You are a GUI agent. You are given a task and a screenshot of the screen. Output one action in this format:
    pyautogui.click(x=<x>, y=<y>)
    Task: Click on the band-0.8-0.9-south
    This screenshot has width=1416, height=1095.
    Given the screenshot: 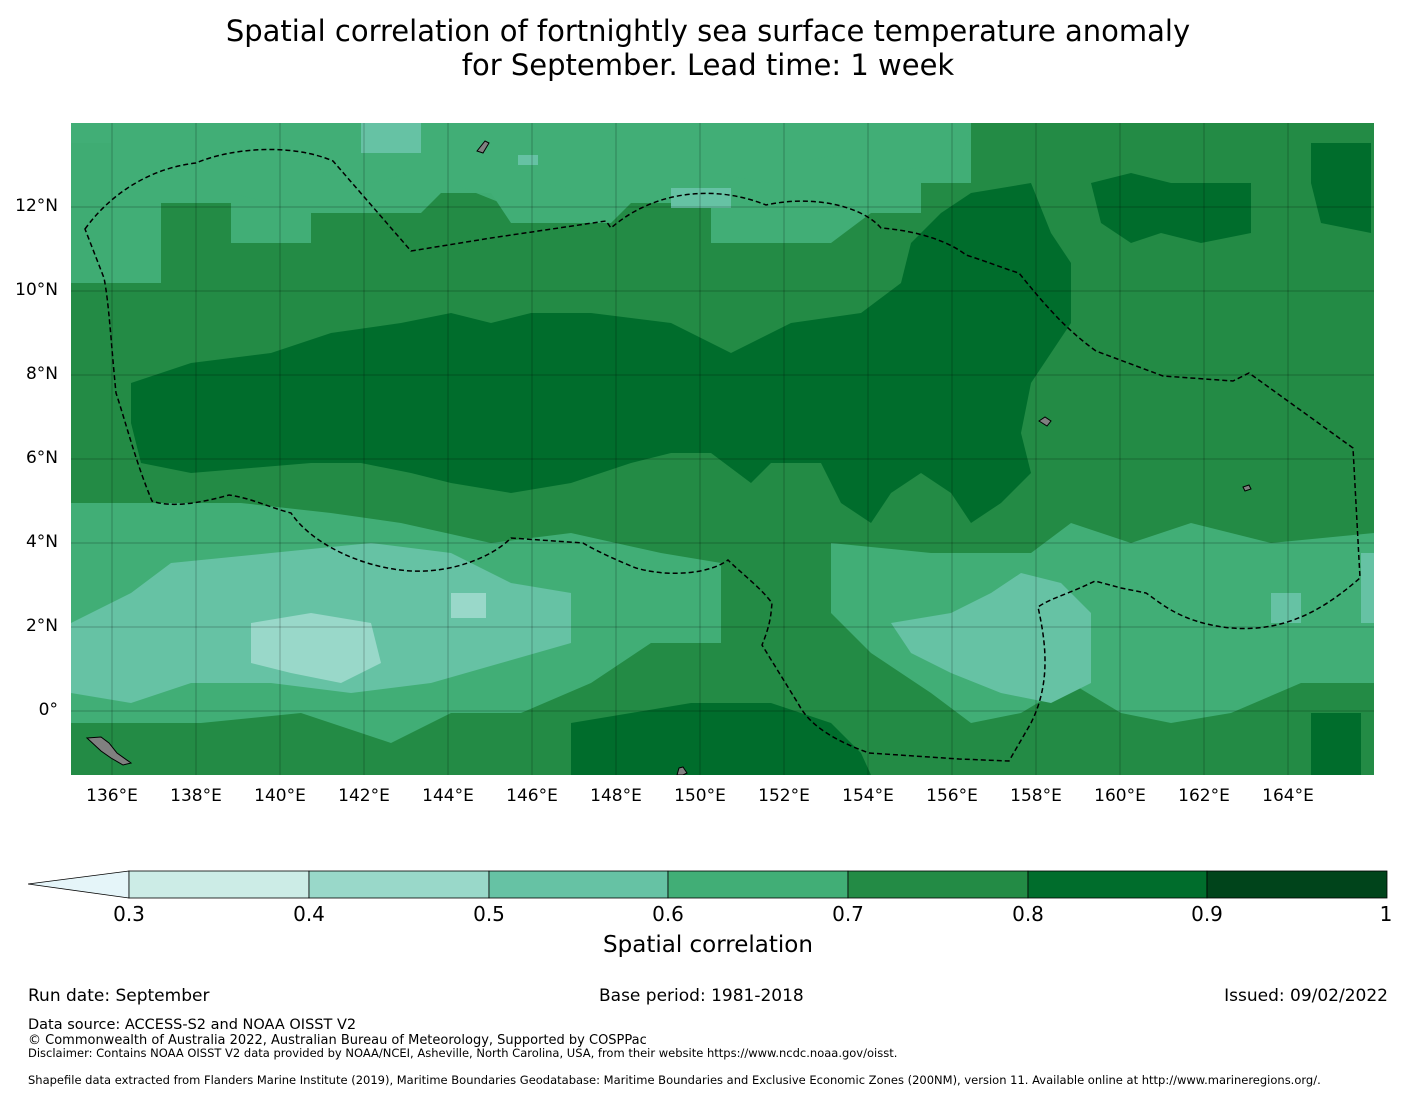 What is the action you would take?
    pyautogui.click(x=966, y=739)
    